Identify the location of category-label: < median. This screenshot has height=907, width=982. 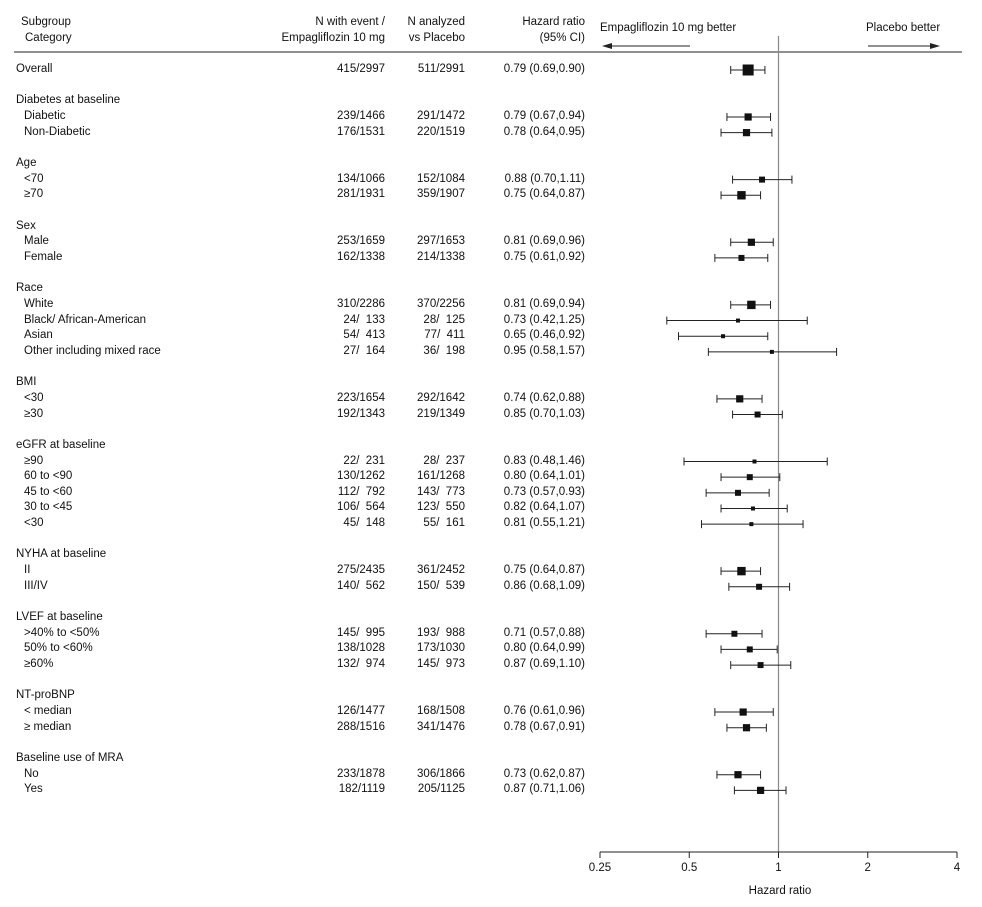
(48, 711).